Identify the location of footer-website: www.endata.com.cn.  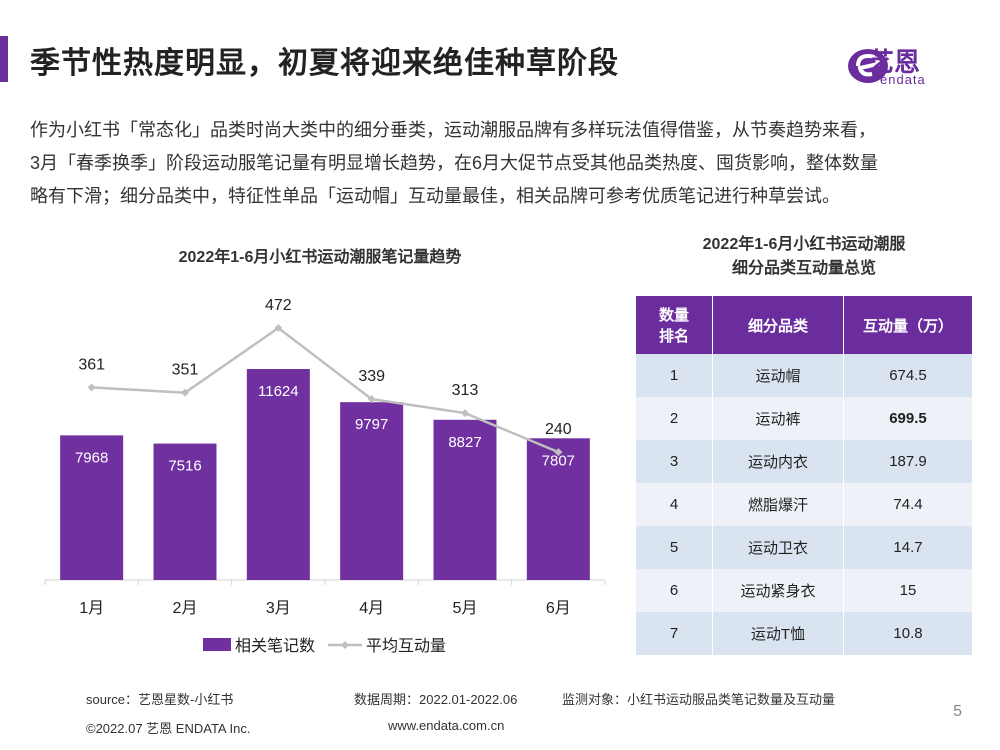
(446, 725).